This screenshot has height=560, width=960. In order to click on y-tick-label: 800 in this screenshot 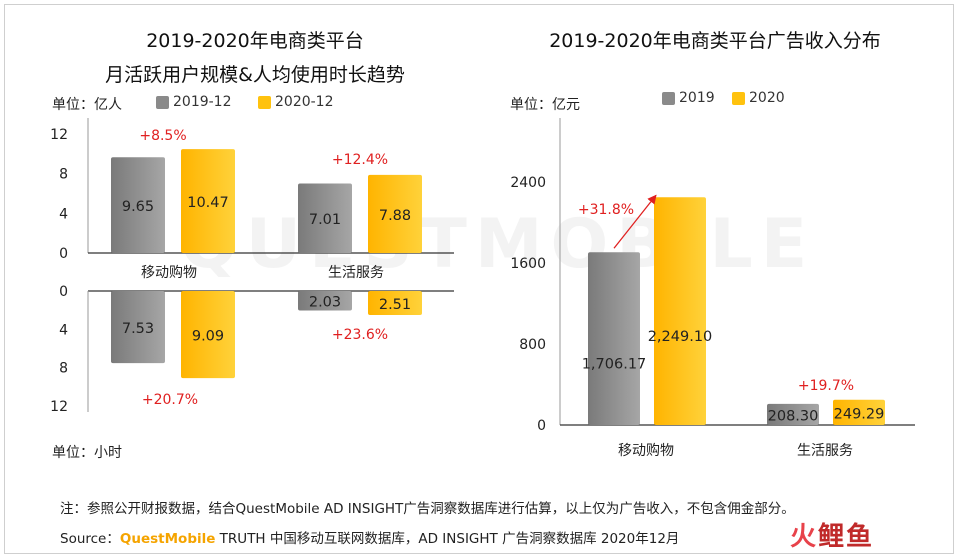, I will do `click(532, 345)`.